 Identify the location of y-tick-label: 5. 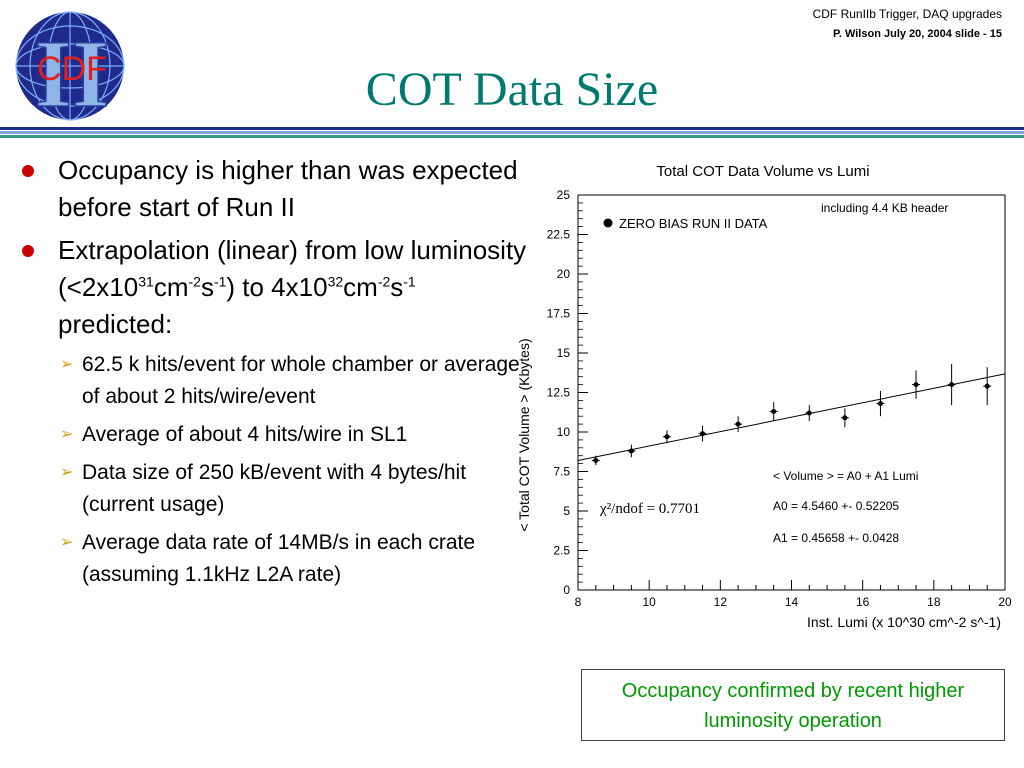
(566, 511).